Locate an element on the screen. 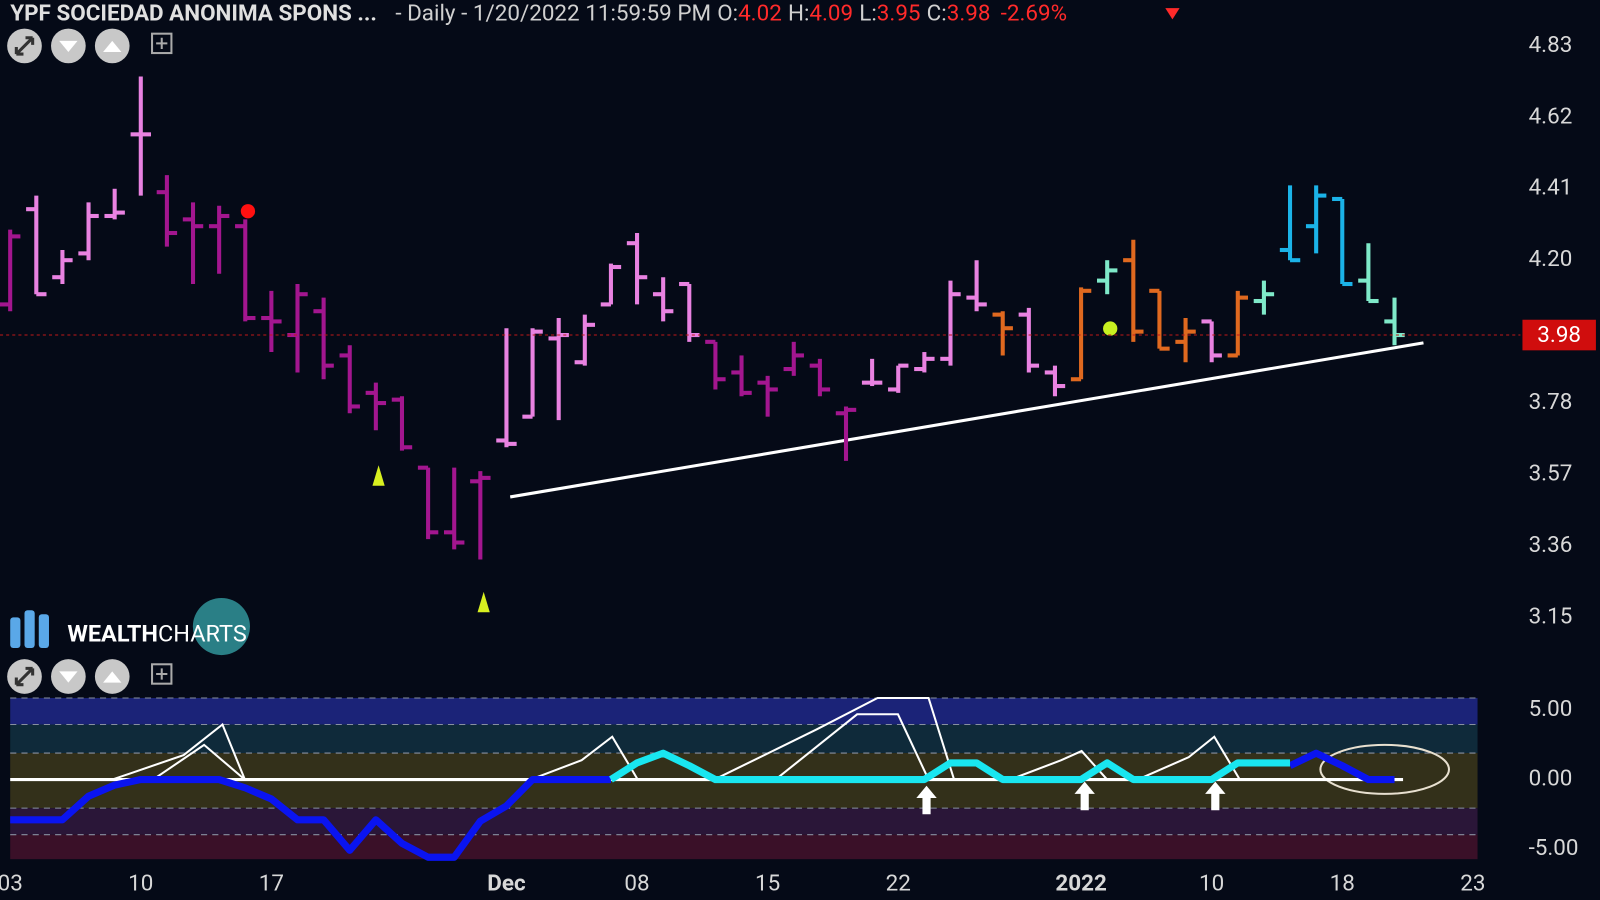  logo-bold: WEALTH is located at coordinates (112, 634).